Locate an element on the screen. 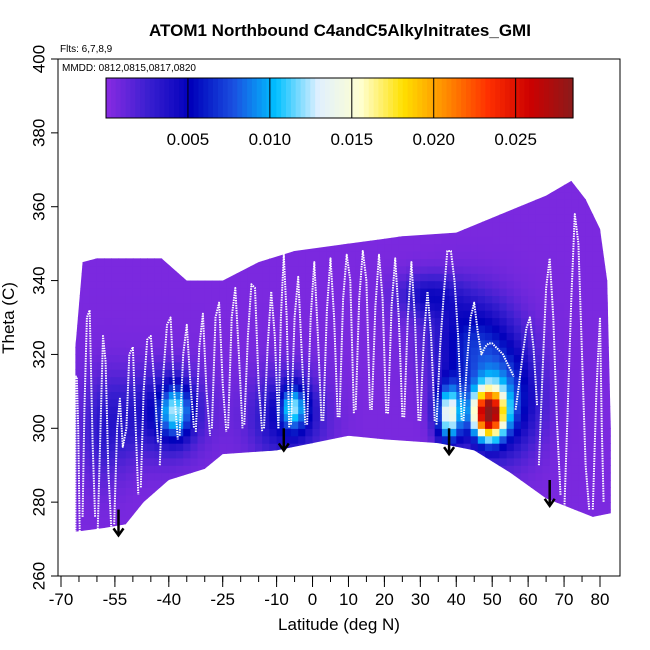 The width and height of the screenshot is (650, 650). dates-label: MMDD: 0812,0815,0817,0820 is located at coordinates (129, 68).